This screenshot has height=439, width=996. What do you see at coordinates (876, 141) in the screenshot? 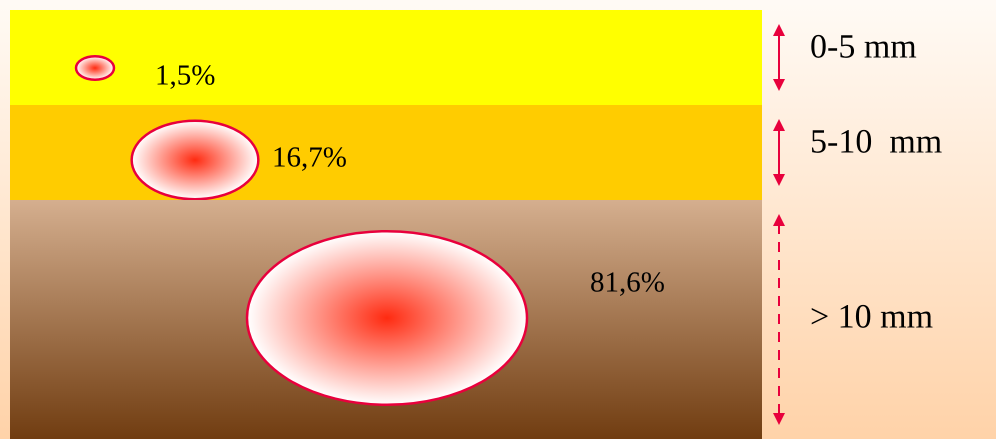
I see `category-label: 5-10 mm` at bounding box center [876, 141].